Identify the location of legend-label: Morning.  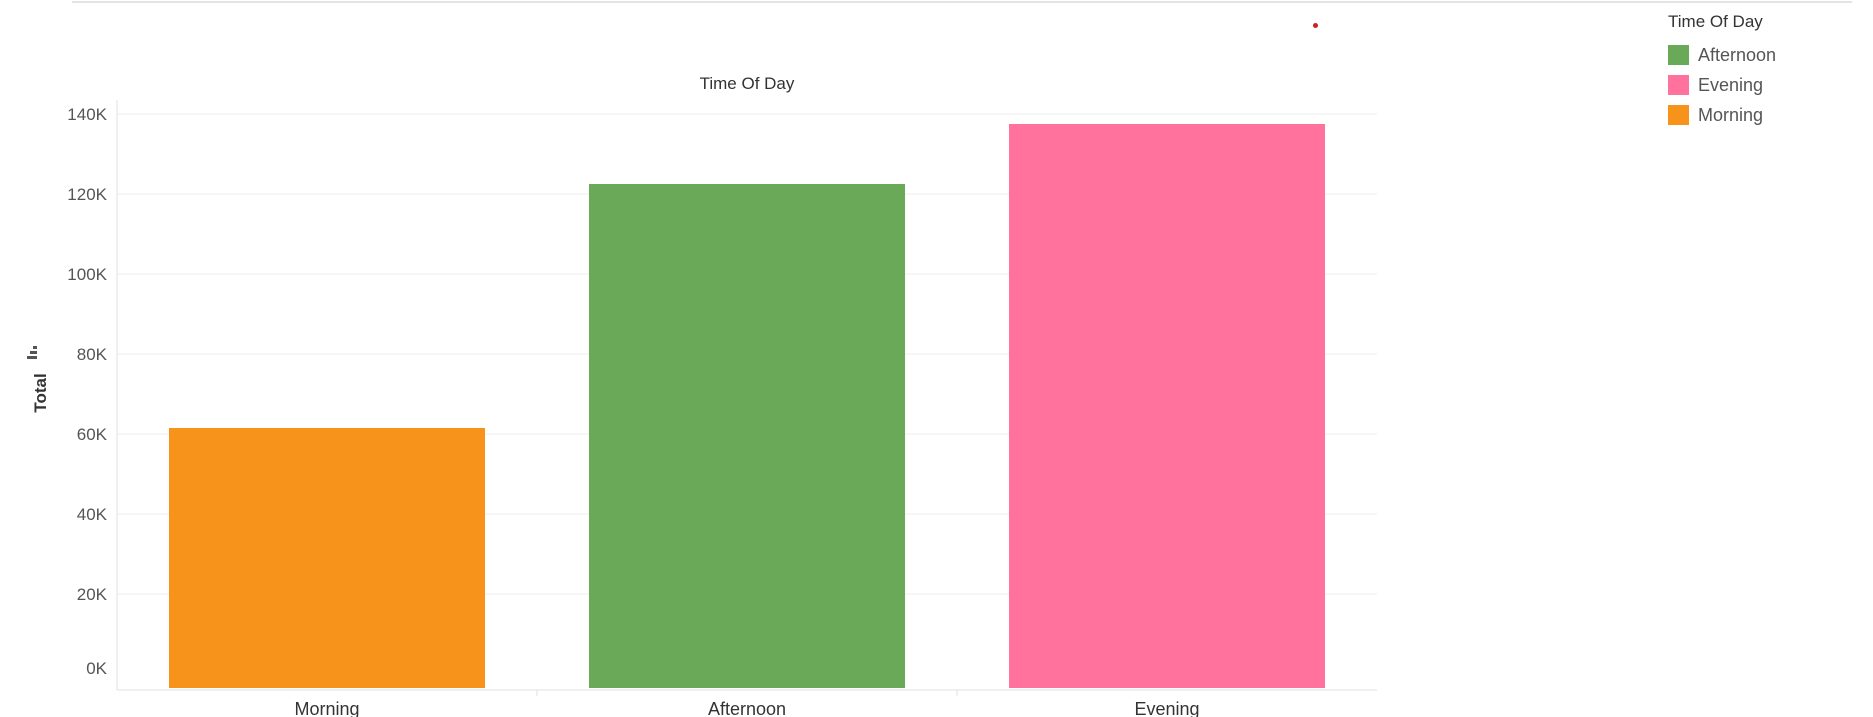
(1731, 114).